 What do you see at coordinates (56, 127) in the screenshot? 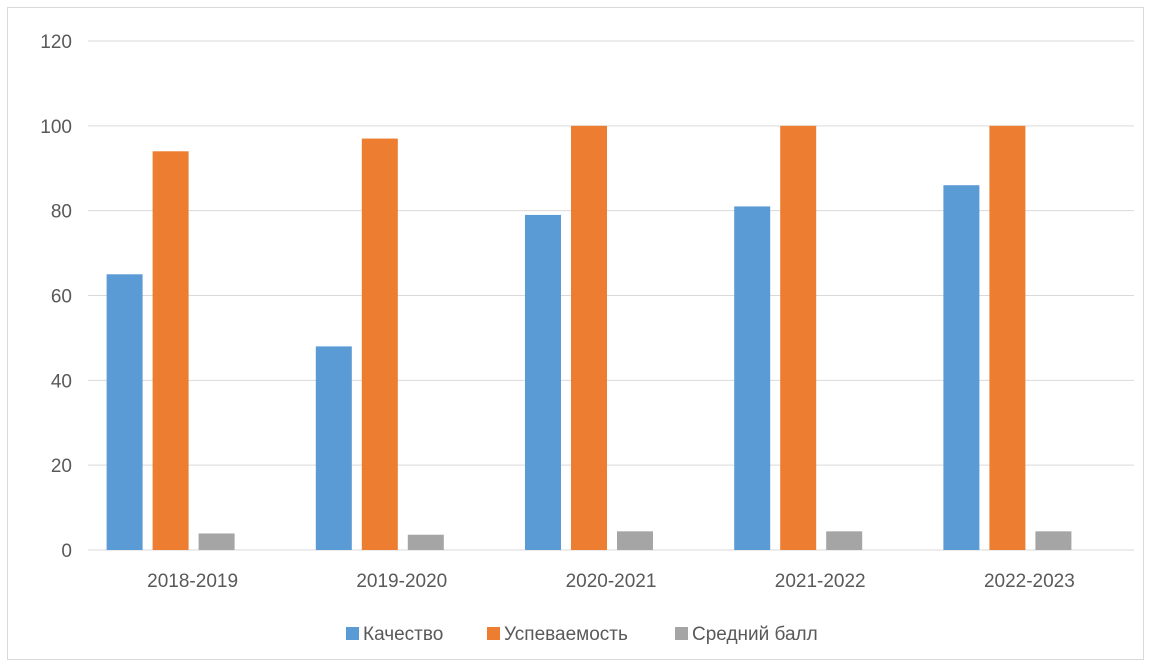
I see `y-tick-label: 100` at bounding box center [56, 127].